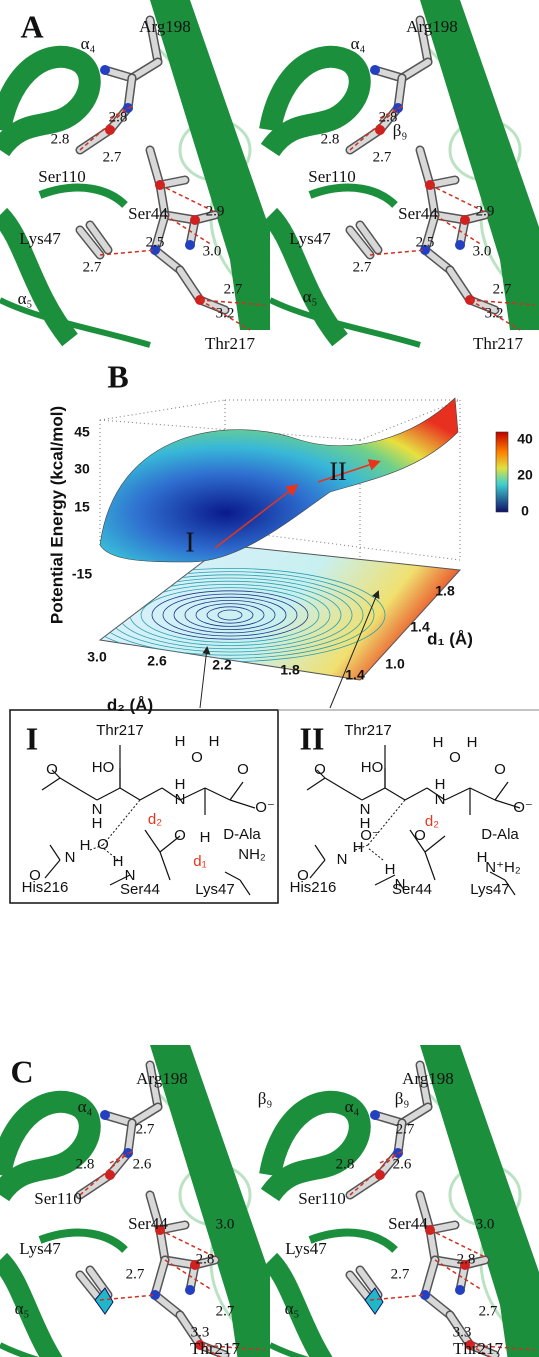 This screenshot has height=1357, width=539. What do you see at coordinates (450, 638) in the screenshot?
I see `label: d₁ (Å)` at bounding box center [450, 638].